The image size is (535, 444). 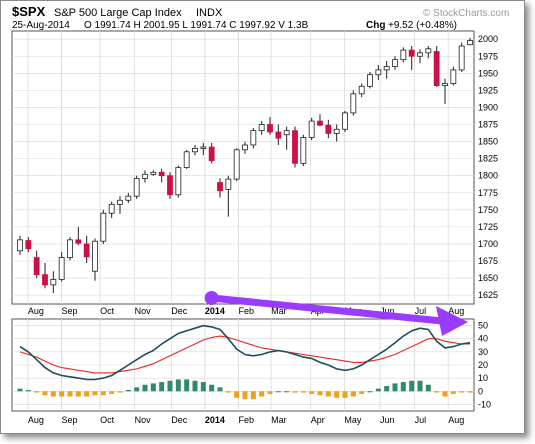 What do you see at coordinates (480, 391) in the screenshot?
I see `macd-tick-label: 0` at bounding box center [480, 391].